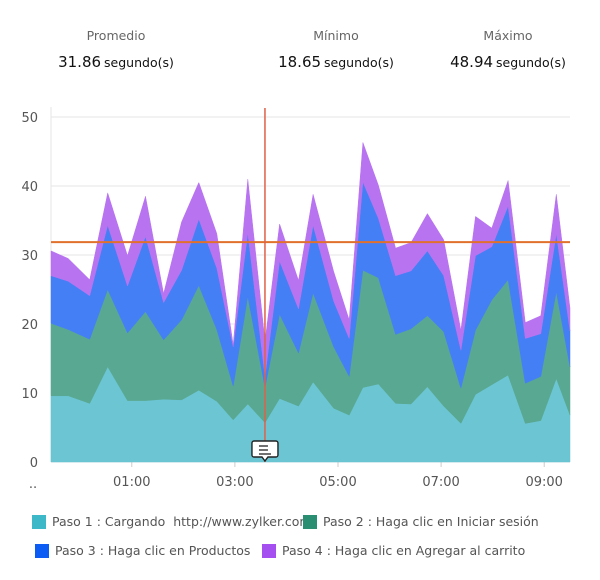 The height and width of the screenshot is (580, 600). What do you see at coordinates (33, 484) in the screenshot?
I see `x-tick-label: ..` at bounding box center [33, 484].